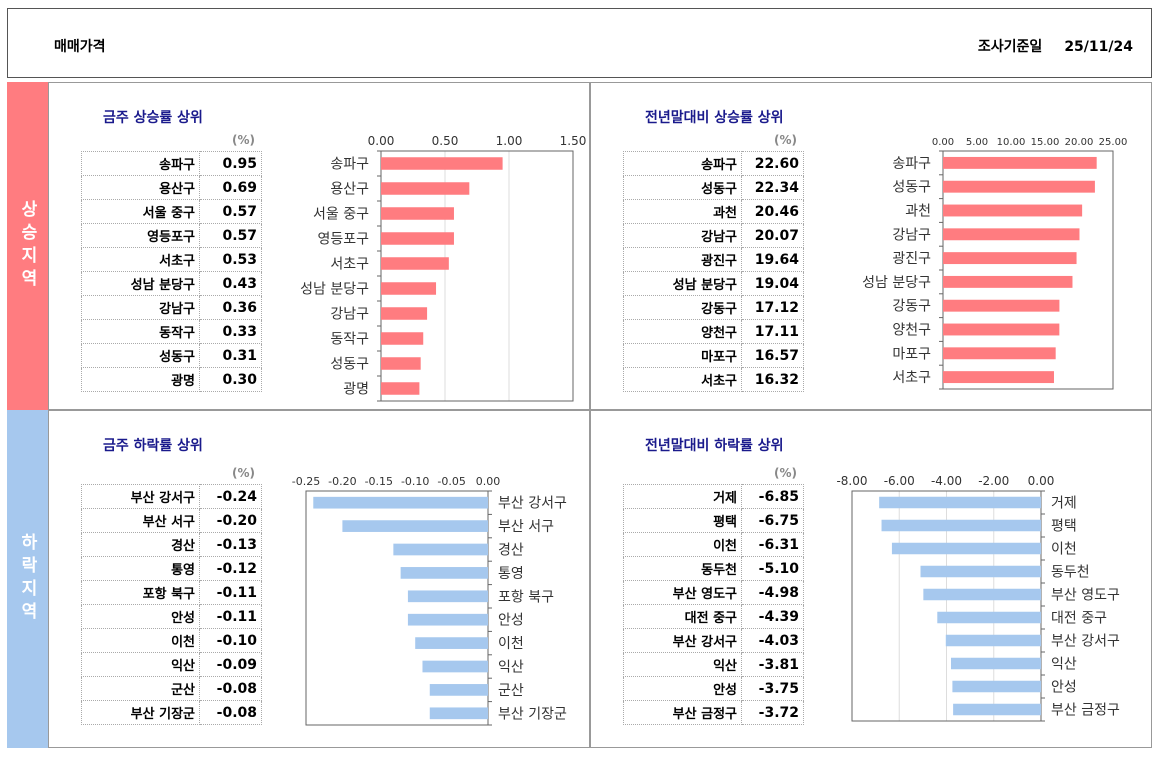  Describe the element at coordinates (772, 640) in the screenshot. I see `rate-value: -4.03` at that location.